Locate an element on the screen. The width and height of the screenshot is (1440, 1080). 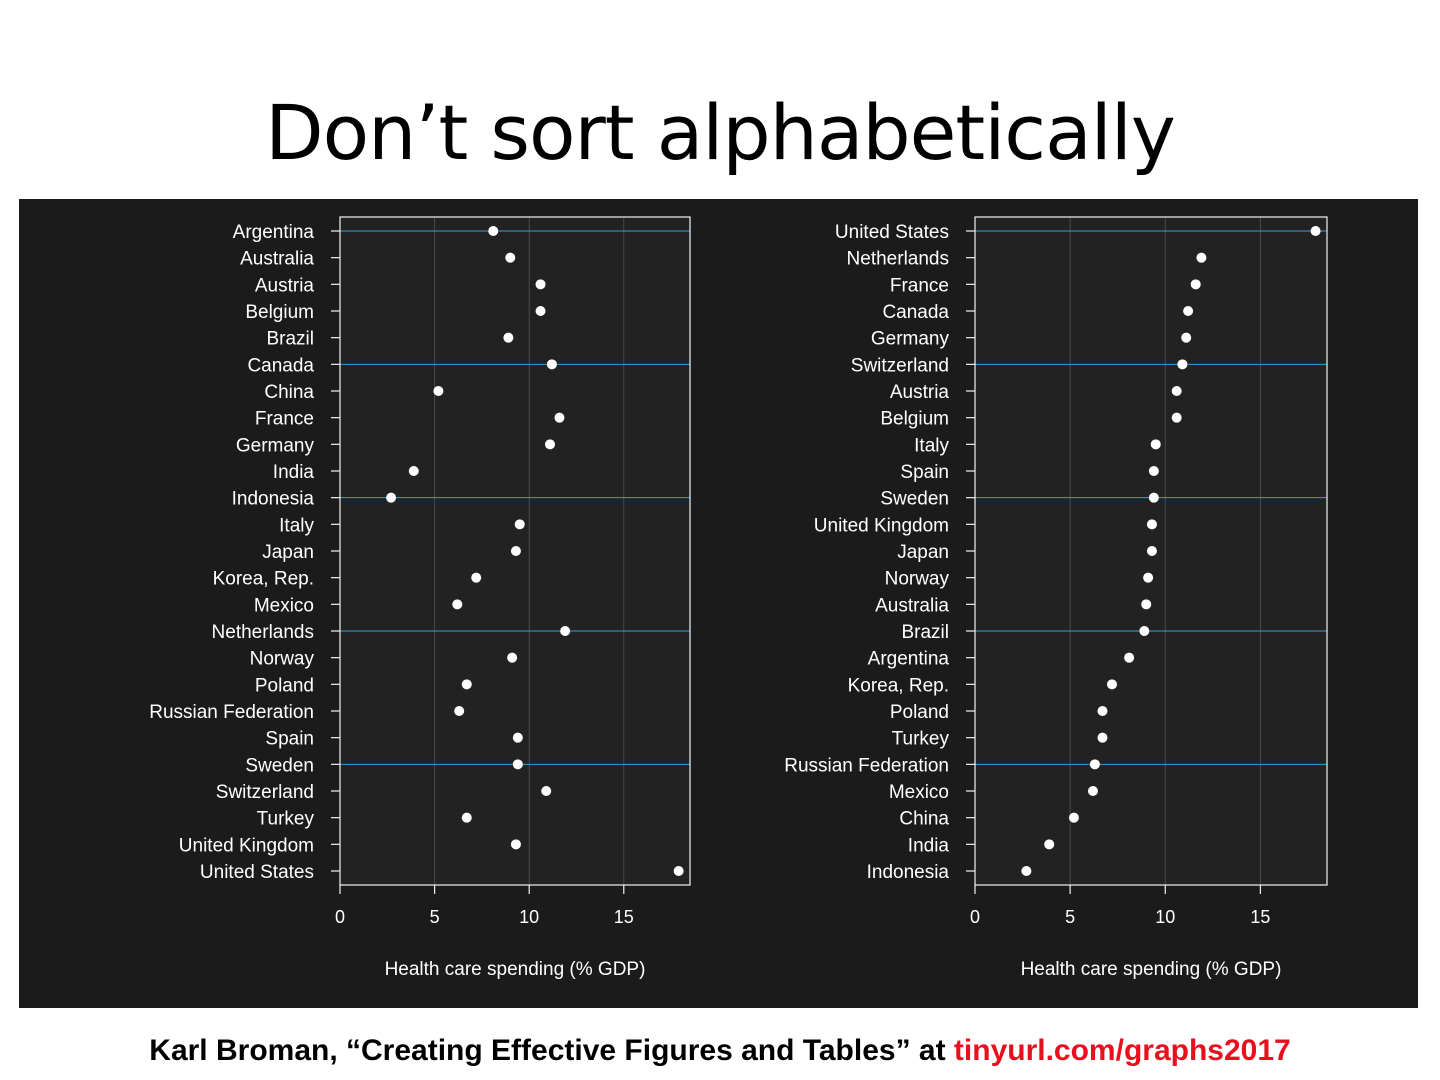
footer-link: tinyurl.com/graphs2017 is located at coordinates (1122, 1050).